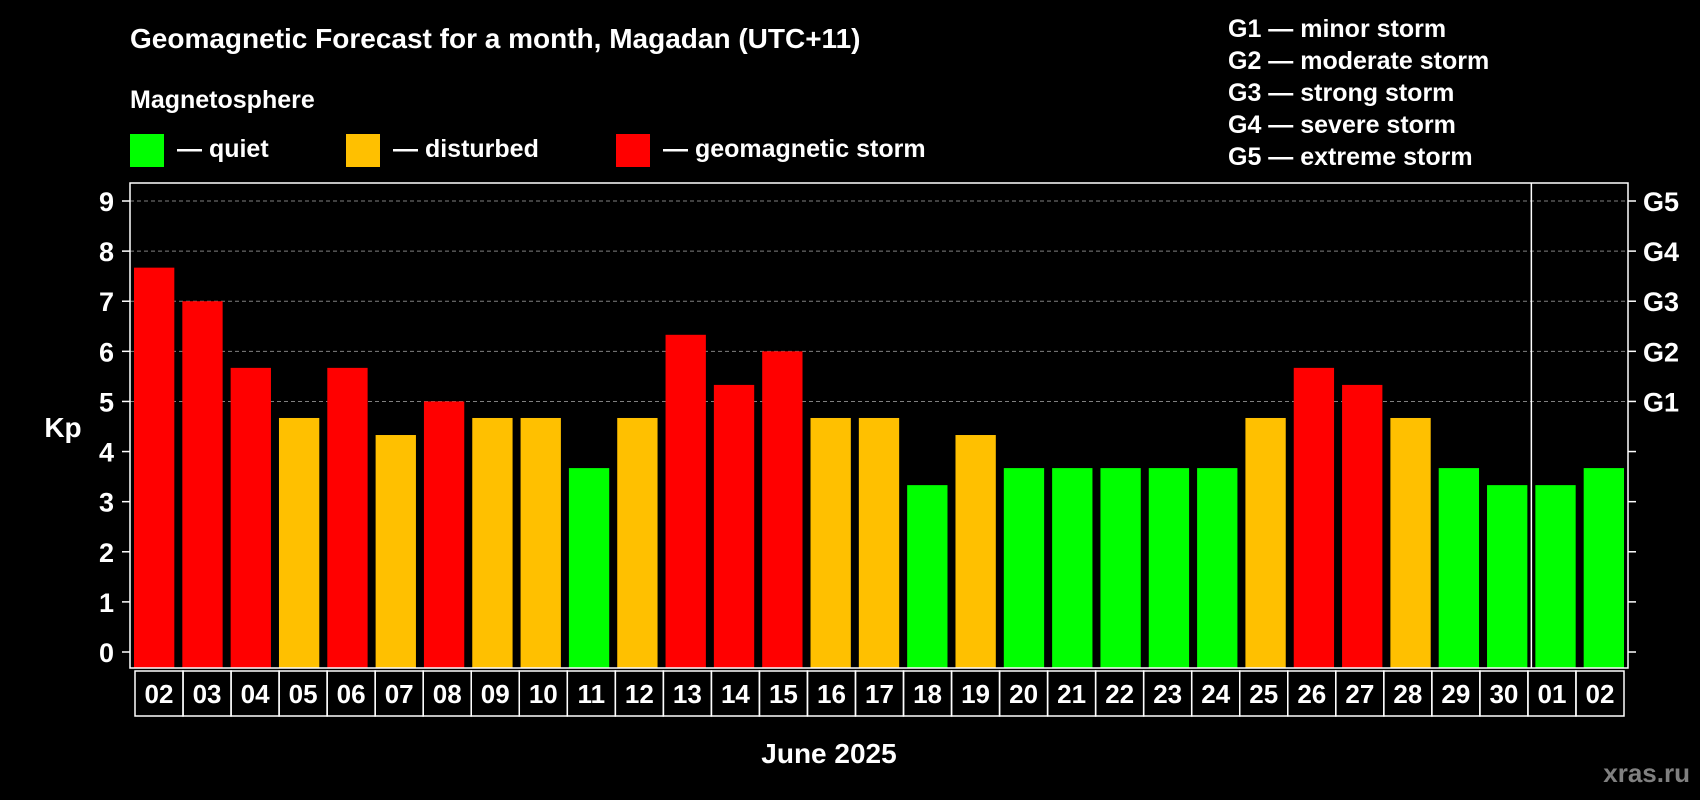 The height and width of the screenshot is (800, 1700). What do you see at coordinates (975, 694) in the screenshot?
I see `x-tick-label: 19` at bounding box center [975, 694].